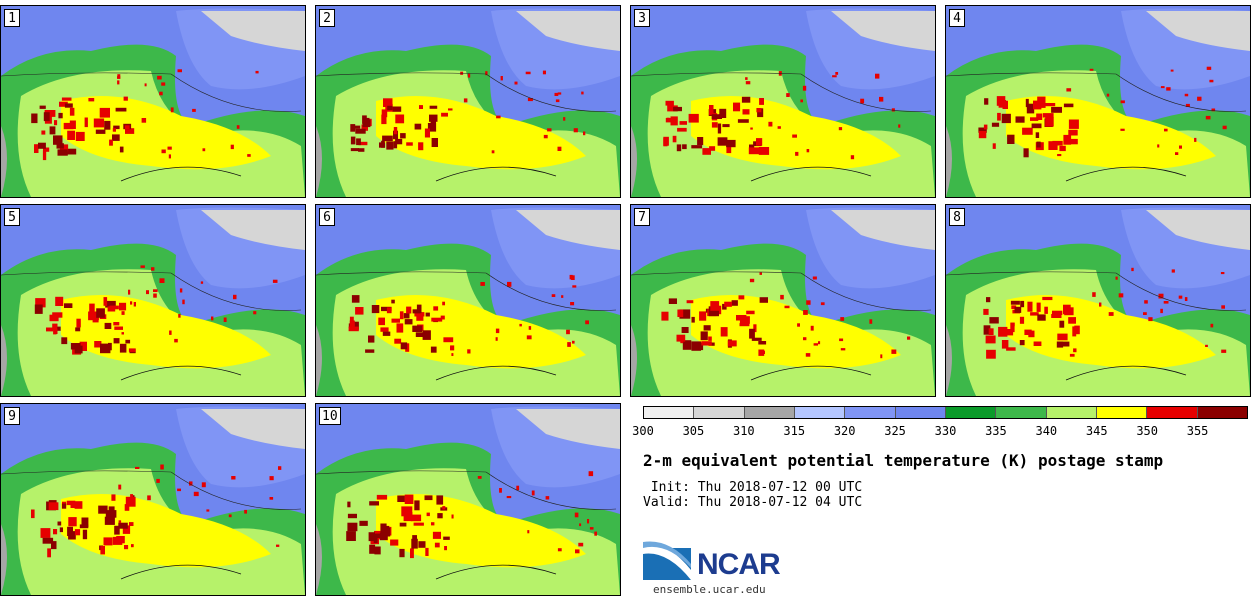 The image size is (1260, 597). I want to click on init-time: Init: Thu 2018-07-12 00 UTC, so click(753, 487).